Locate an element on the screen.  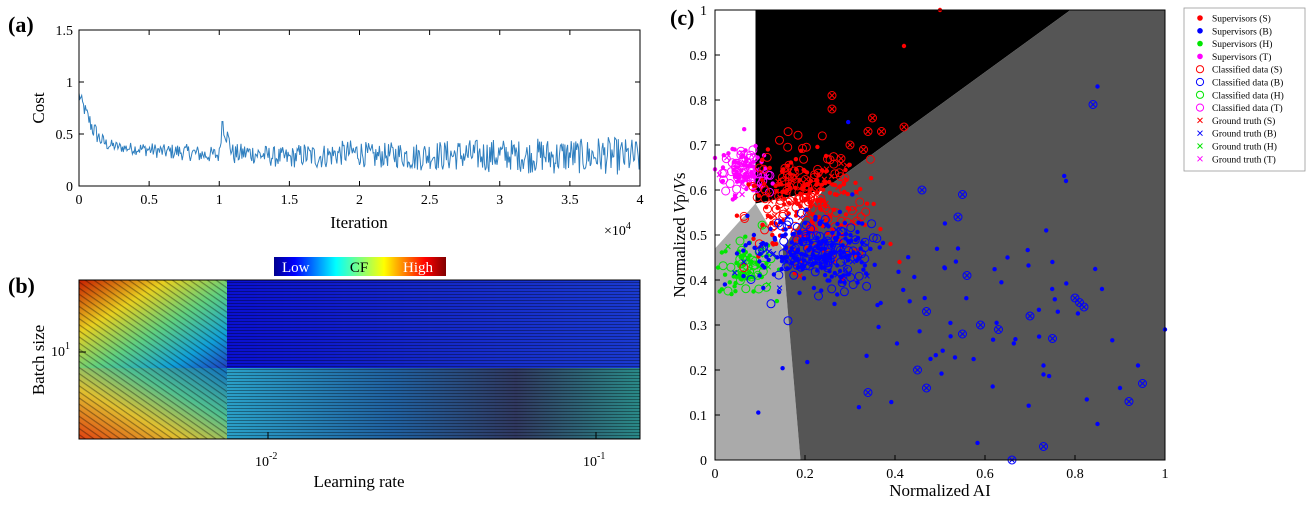
legend-item-label: Supervisors (B) is located at coordinates (1242, 31).